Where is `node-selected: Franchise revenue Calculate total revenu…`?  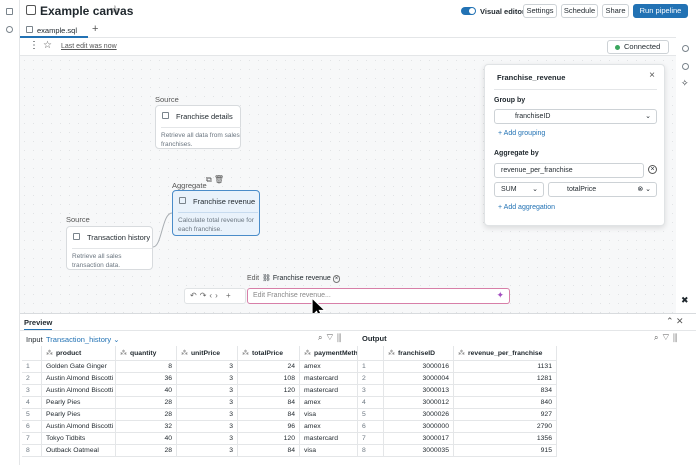
node-selected: Franchise revenue Calculate total revenu… is located at coordinates (216, 213).